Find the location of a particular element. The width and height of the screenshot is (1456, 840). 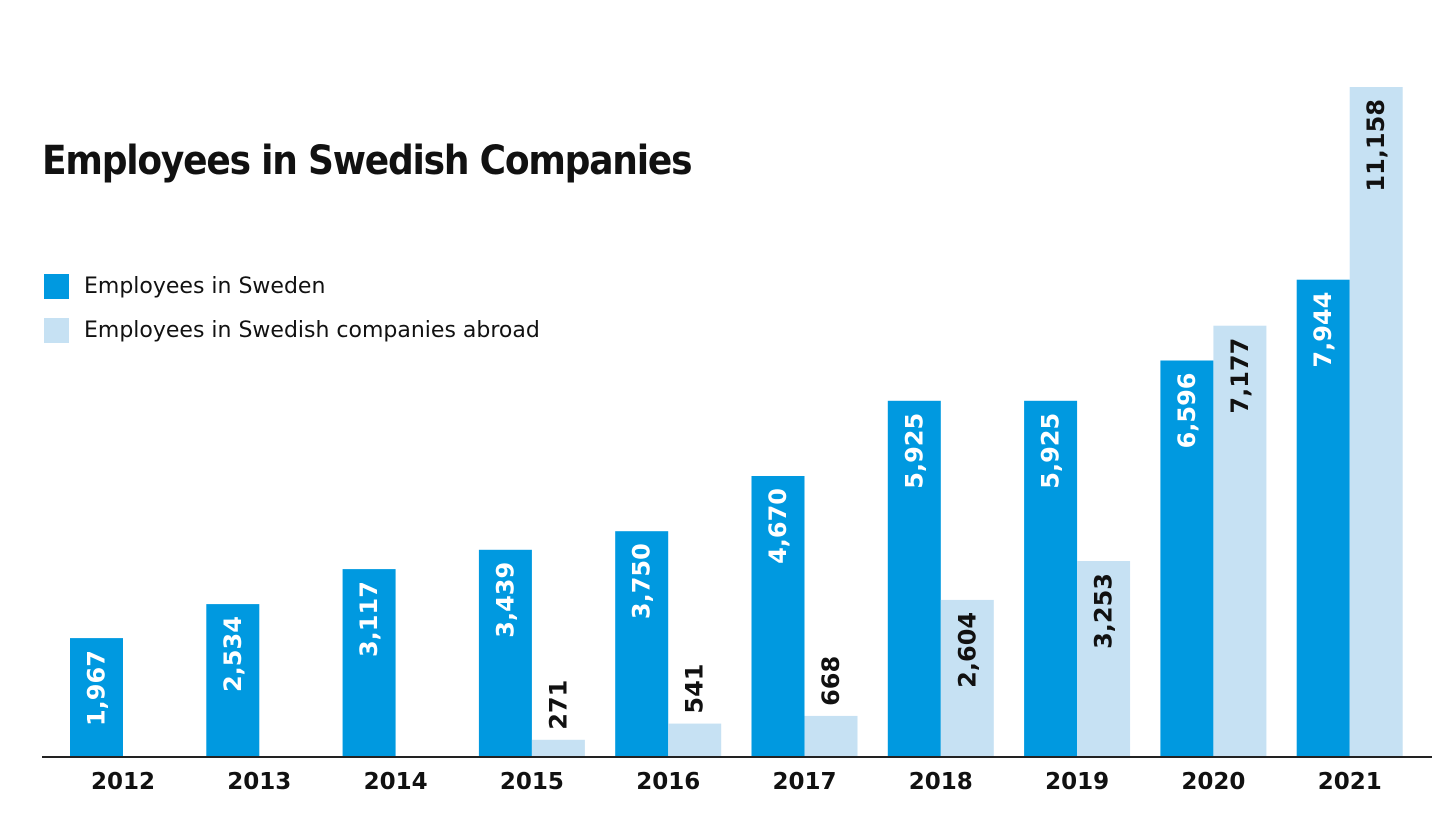

data-label-sweden-2021: 7,944 is located at coordinates (1323, 330).